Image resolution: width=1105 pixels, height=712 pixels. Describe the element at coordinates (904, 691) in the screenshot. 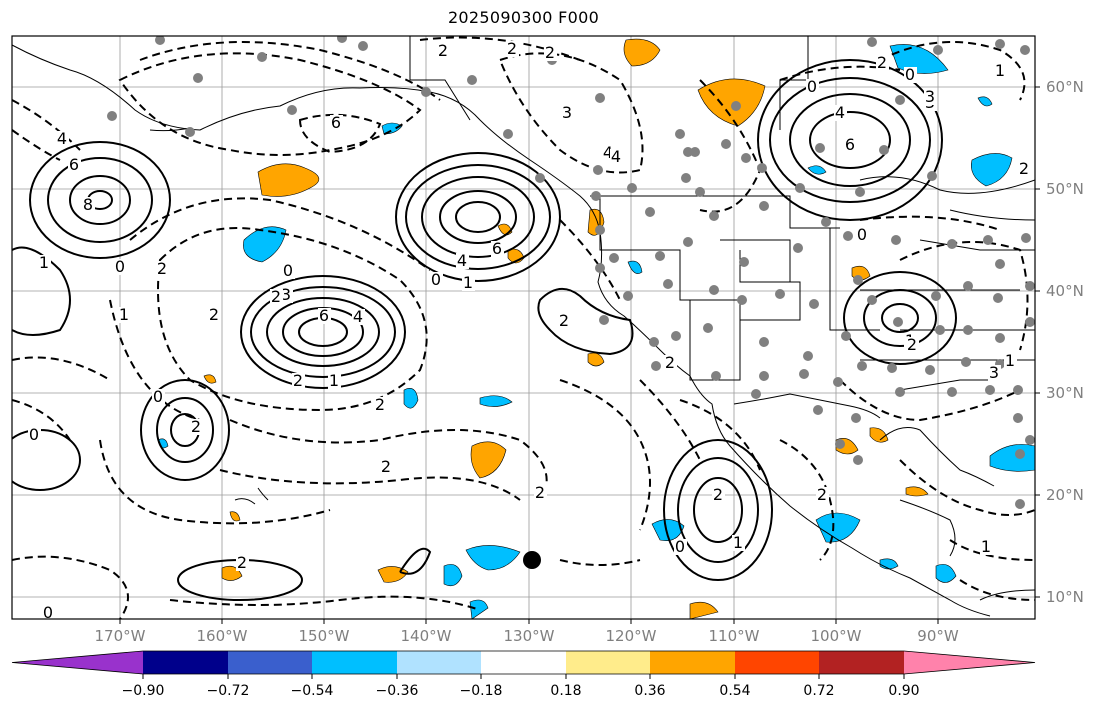

I see `colorbar-label: 0.90` at that location.